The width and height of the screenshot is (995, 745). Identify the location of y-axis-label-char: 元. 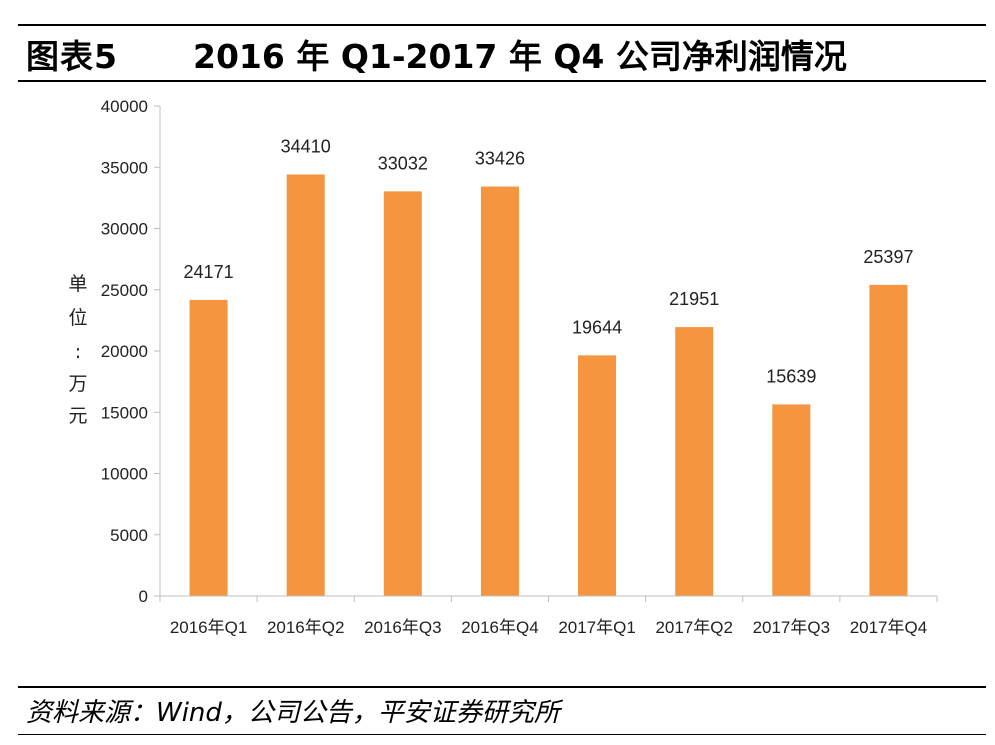
(77, 416).